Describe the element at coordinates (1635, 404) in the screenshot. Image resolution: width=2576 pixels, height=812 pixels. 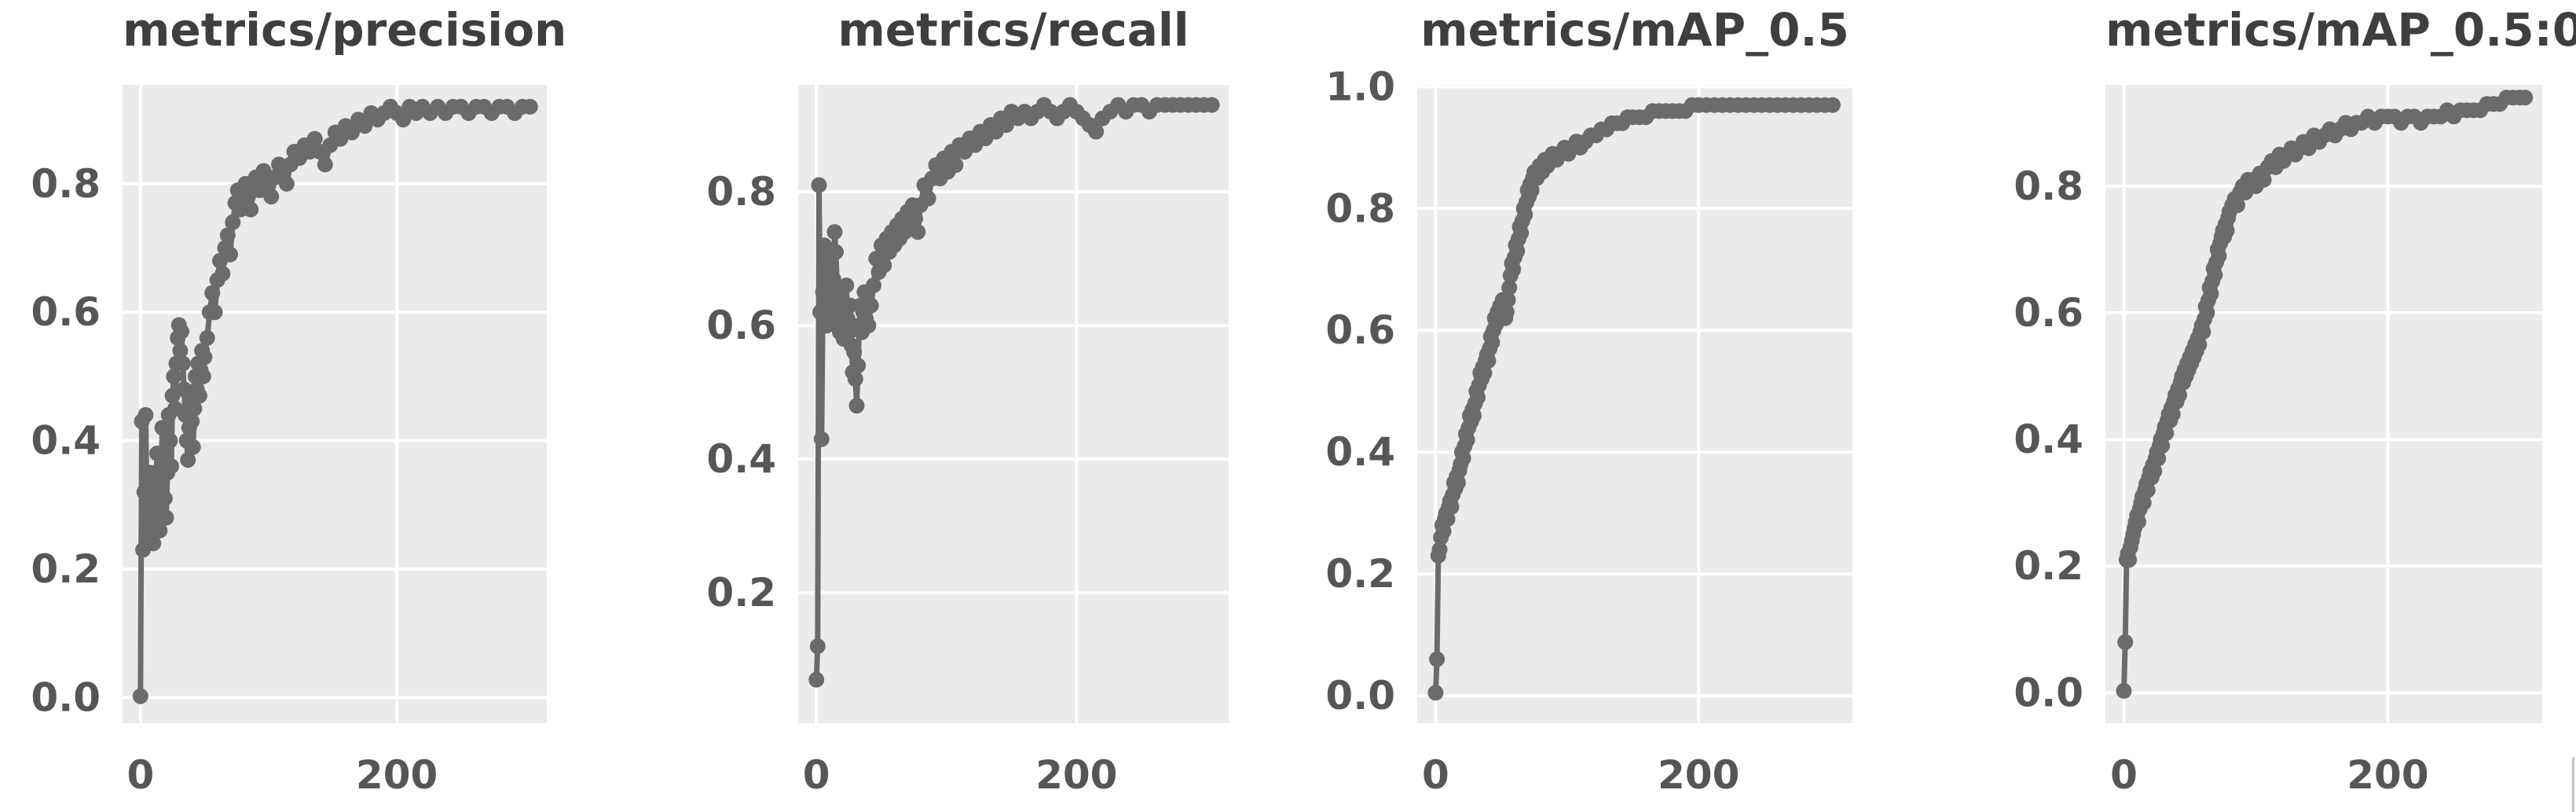
I see `plot-background` at that location.